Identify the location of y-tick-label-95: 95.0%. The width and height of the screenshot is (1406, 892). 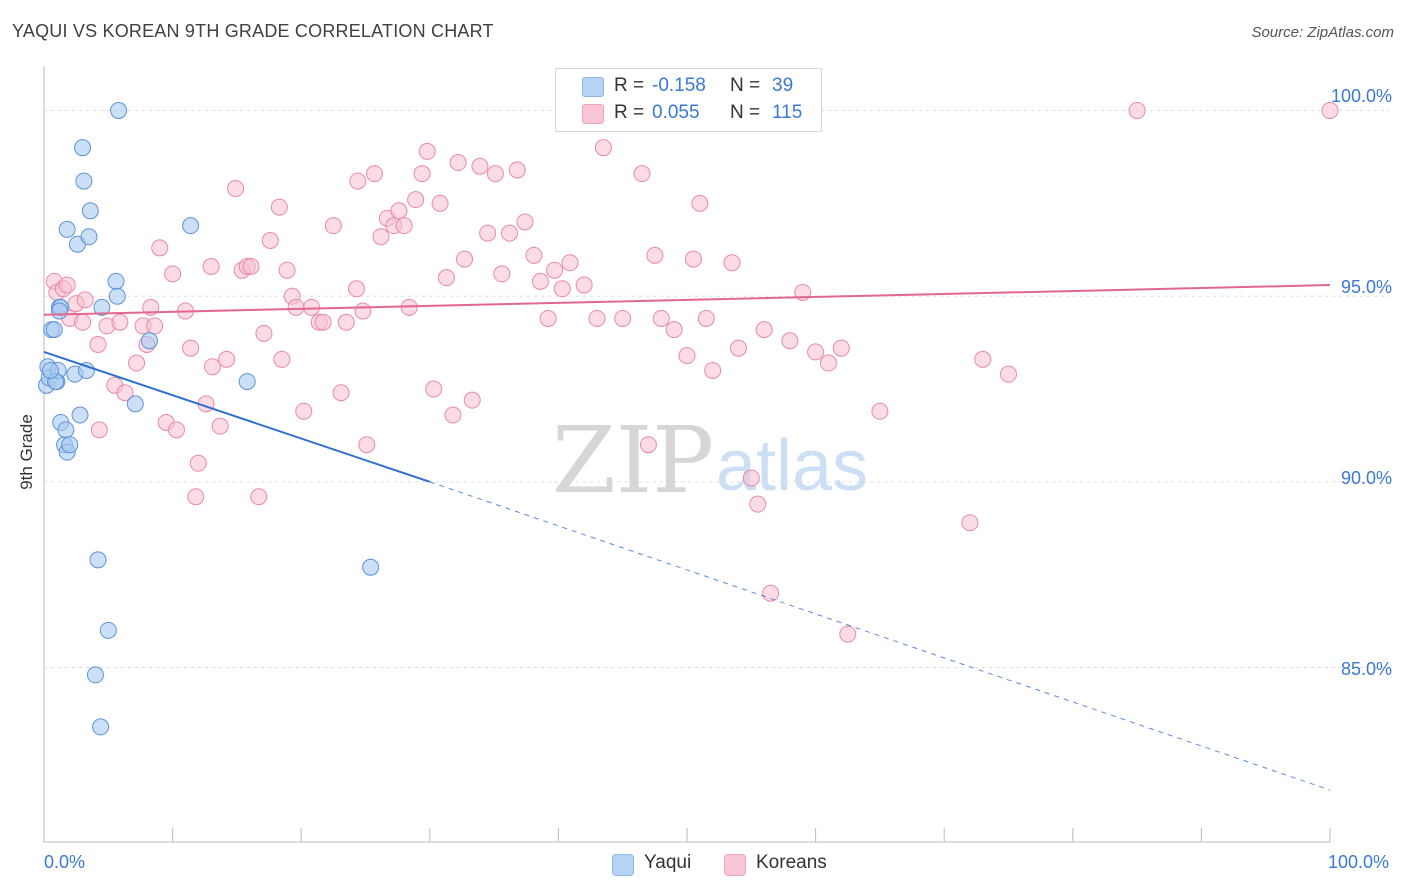
(1366, 287).